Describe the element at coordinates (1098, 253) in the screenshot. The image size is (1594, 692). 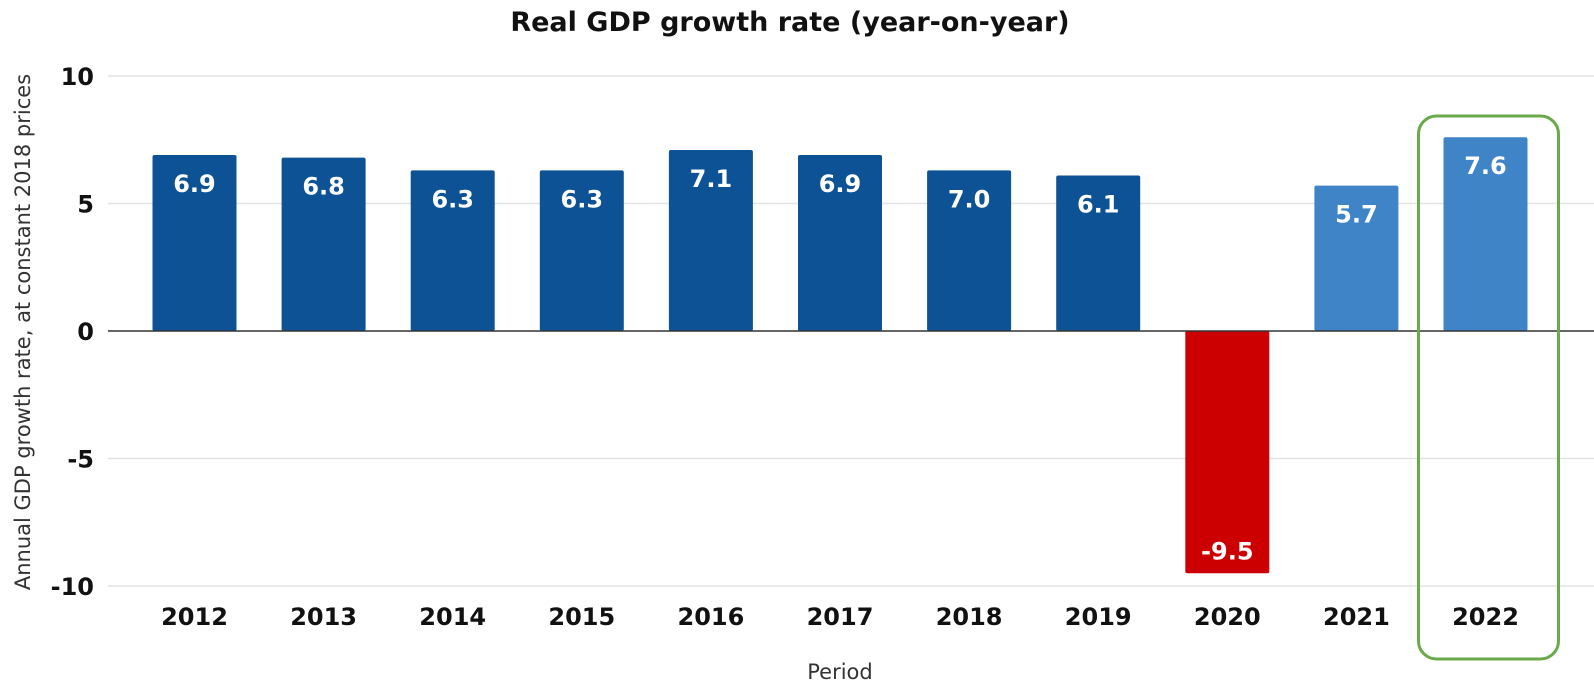
I see `bar-2019` at that location.